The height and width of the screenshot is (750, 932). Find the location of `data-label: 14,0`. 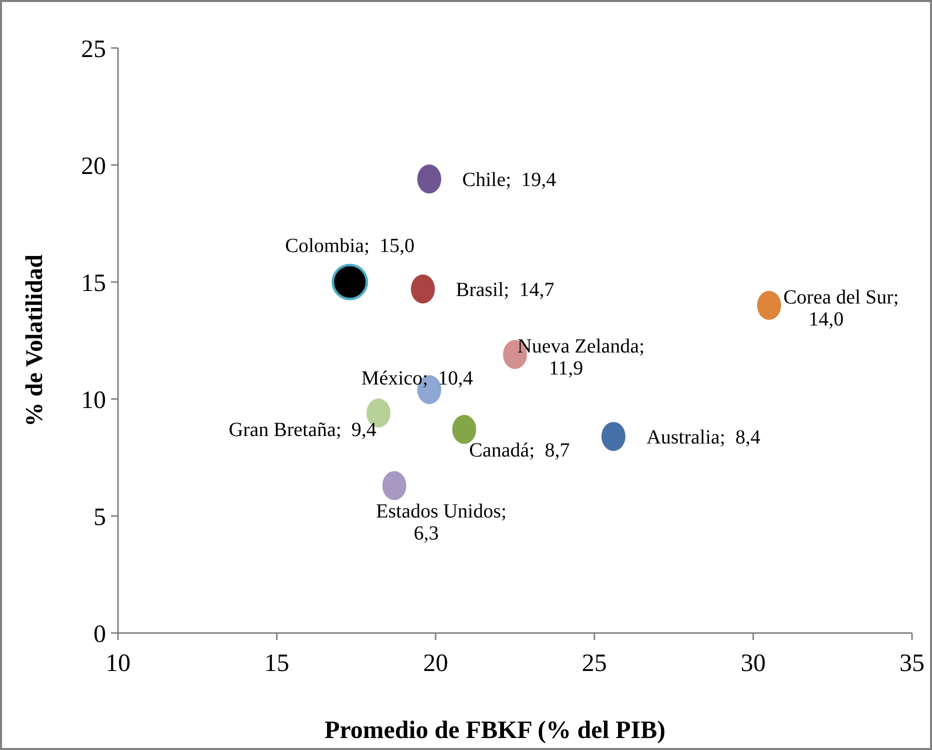

data-label: 14,0 is located at coordinates (826, 319).